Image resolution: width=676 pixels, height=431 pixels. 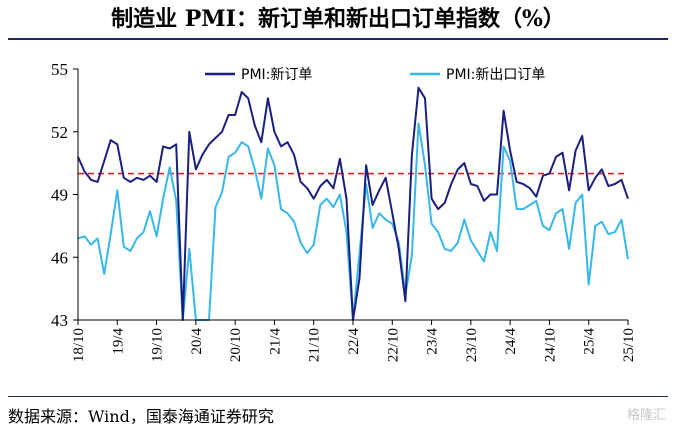 I want to click on x-tick-label: 19/10, so click(x=158, y=345).